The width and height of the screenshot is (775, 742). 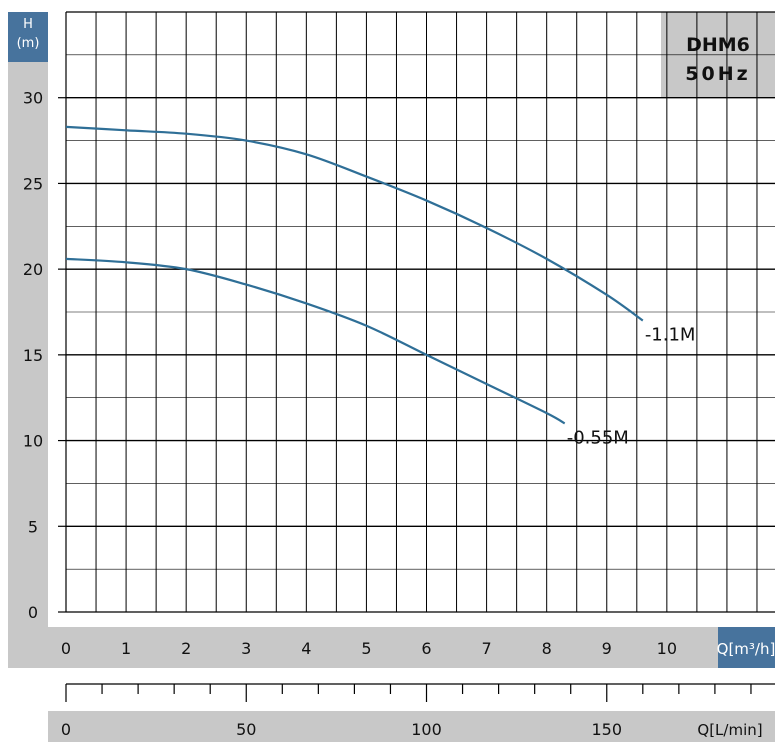 What do you see at coordinates (66, 648) in the screenshot?
I see `x-tick-label: 0` at bounding box center [66, 648].